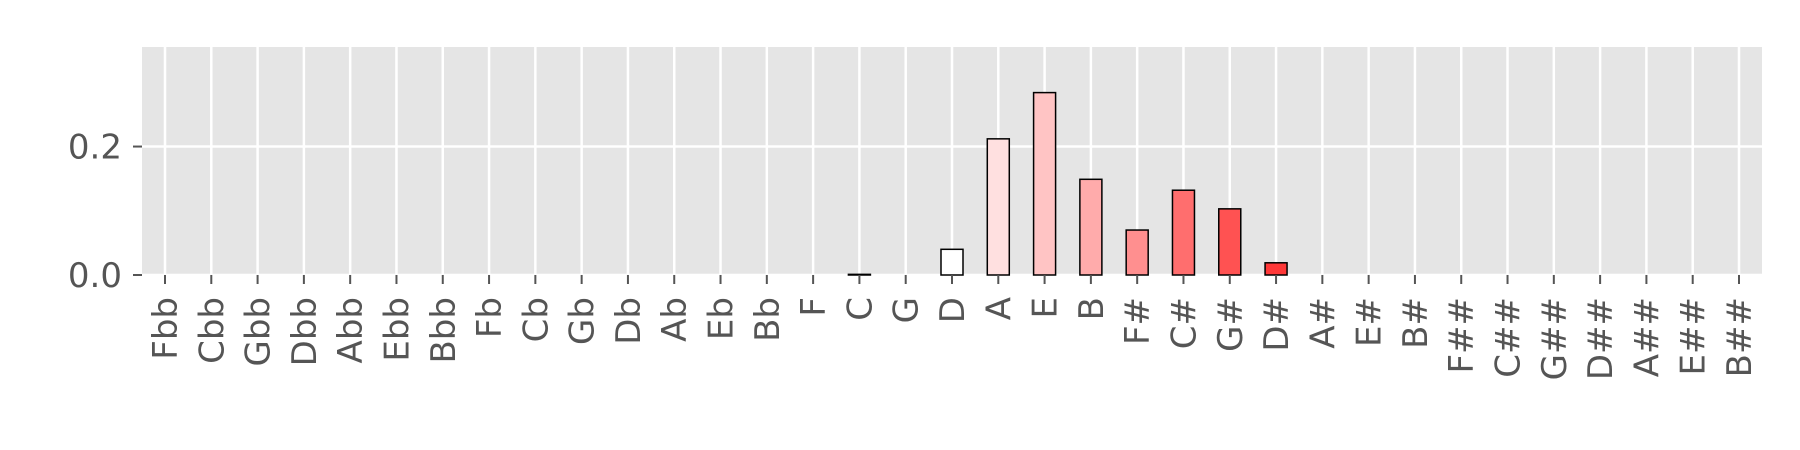 This screenshot has width=1800, height=450. Describe the element at coordinates (1044, 183) in the screenshot. I see `bar-E` at that location.